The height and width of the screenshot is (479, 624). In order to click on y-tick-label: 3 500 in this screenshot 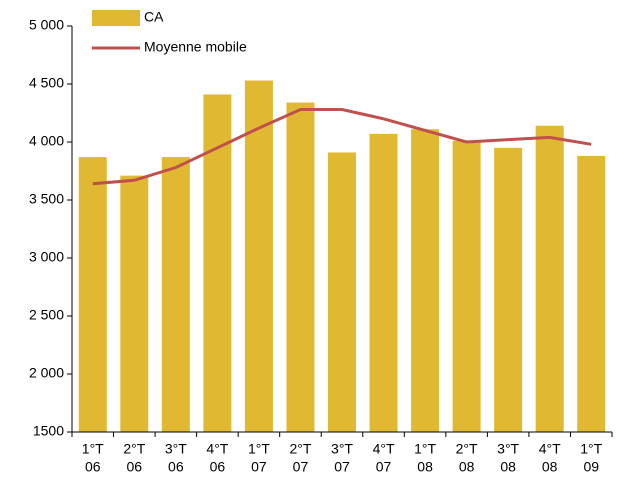, I will do `click(46, 199)`.